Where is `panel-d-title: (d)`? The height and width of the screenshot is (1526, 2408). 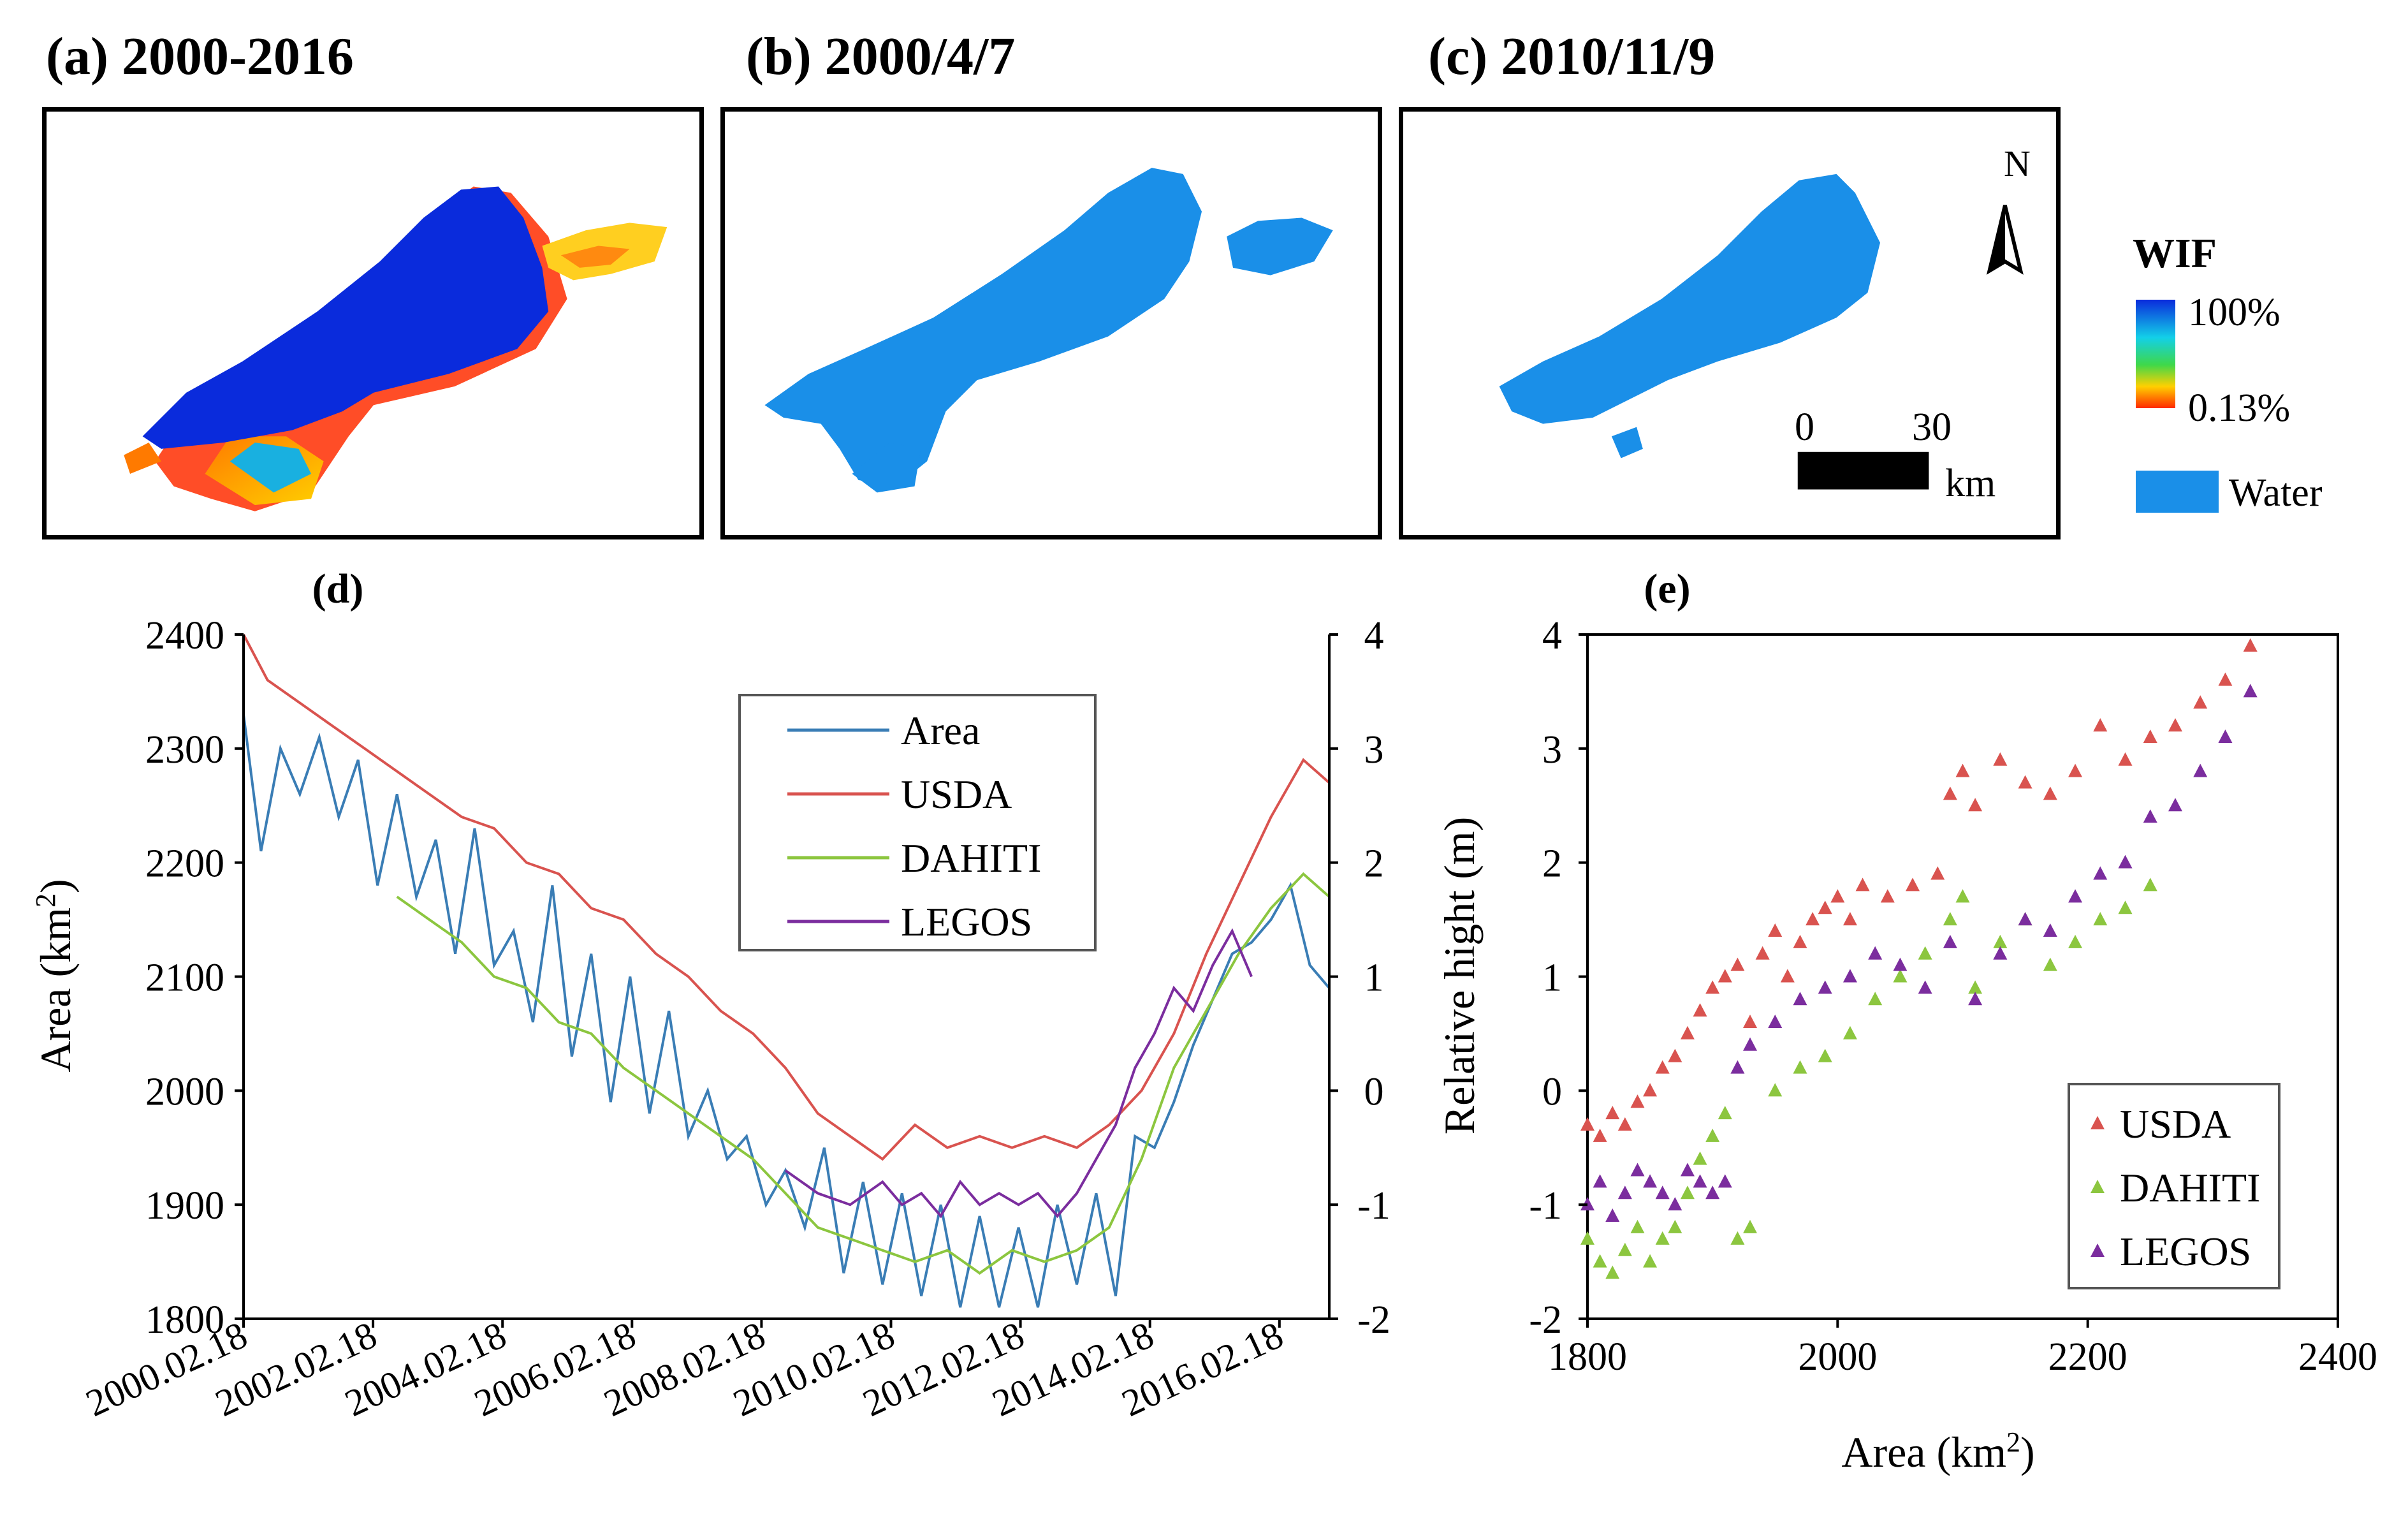 panel-d-title: (d) is located at coordinates (338, 589).